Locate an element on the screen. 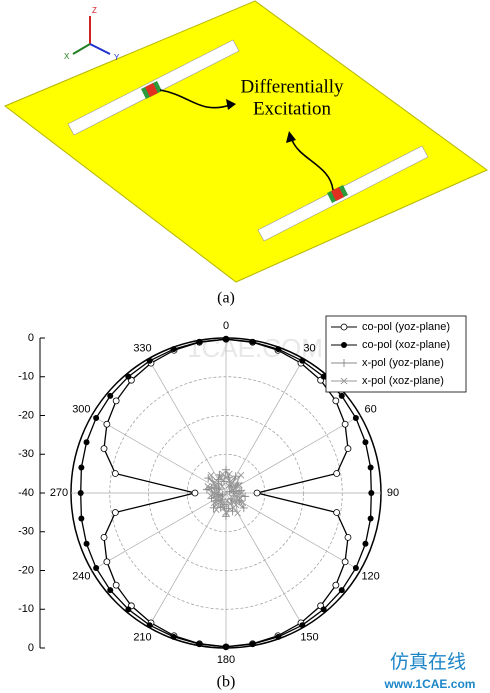  theta-tick-label: 300 is located at coordinates (81, 409).